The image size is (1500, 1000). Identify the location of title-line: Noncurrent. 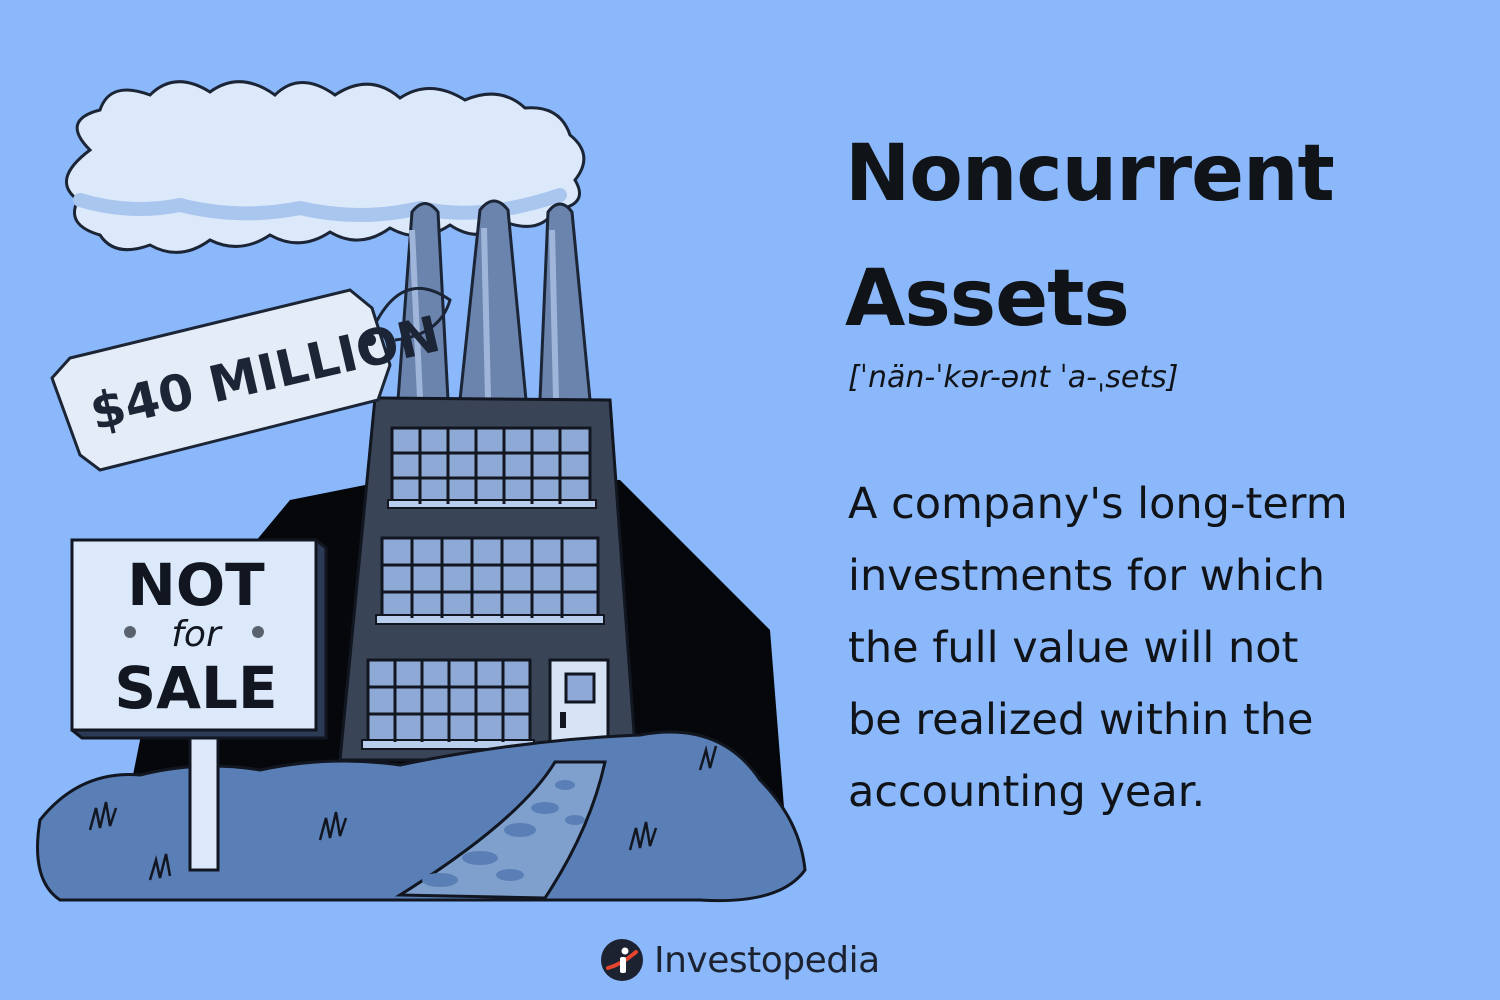
(1090, 174).